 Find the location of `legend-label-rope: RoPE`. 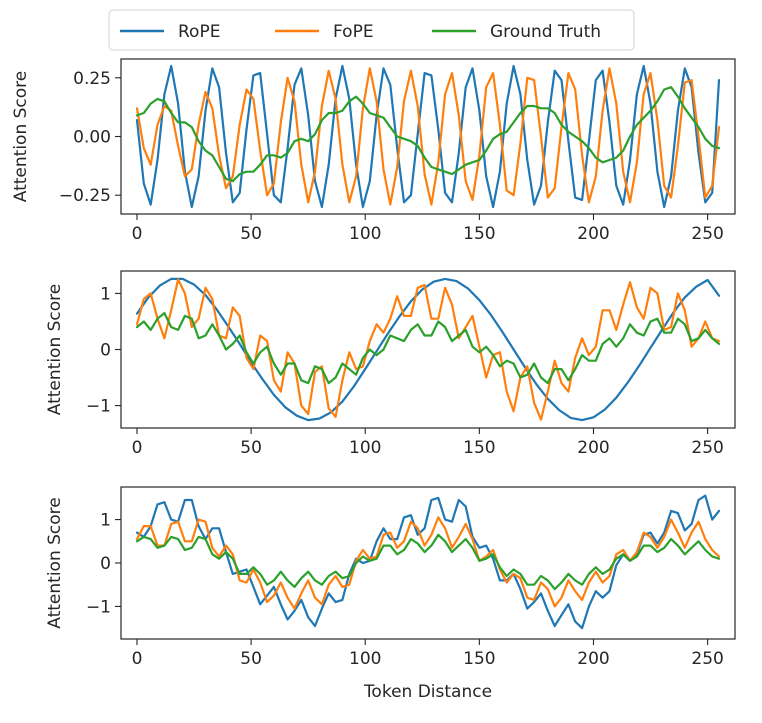

legend-label-rope: RoPE is located at coordinates (199, 32).